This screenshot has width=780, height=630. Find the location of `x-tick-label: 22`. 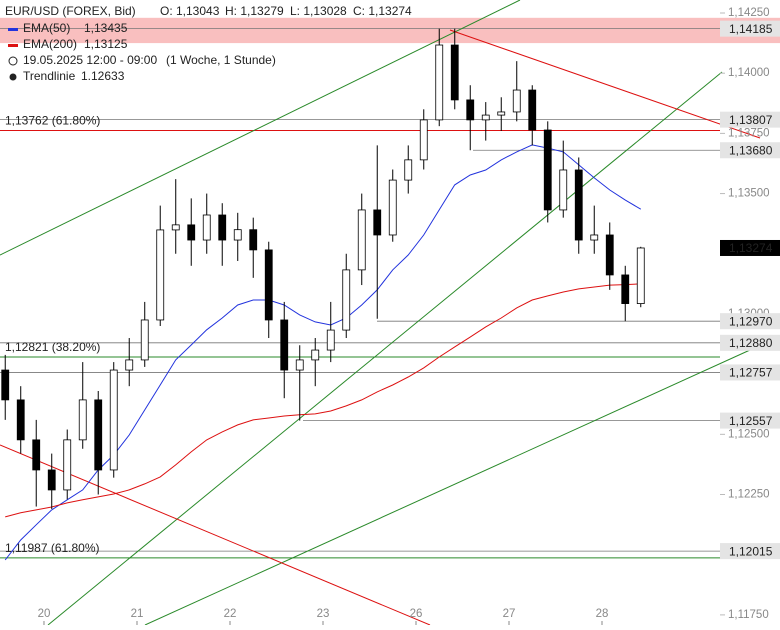

x-tick-label: 22 is located at coordinates (230, 614).